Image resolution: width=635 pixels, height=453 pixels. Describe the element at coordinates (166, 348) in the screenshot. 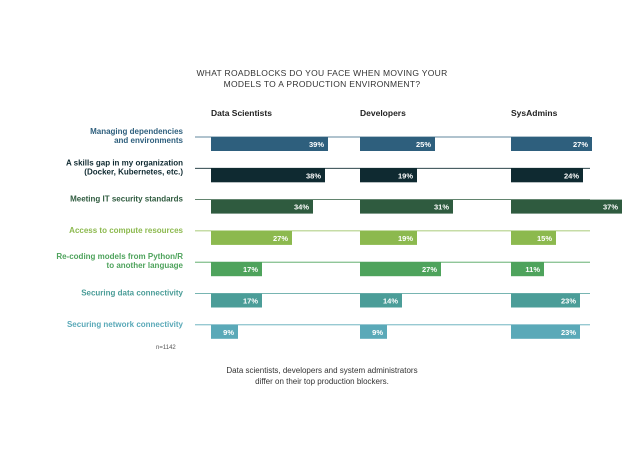

I see `sample-size-note: n=1142` at that location.